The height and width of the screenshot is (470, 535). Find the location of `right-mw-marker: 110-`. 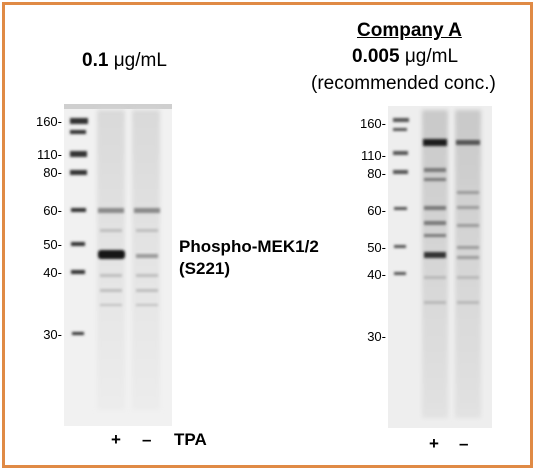

right-mw-marker: 110- is located at coordinates (373, 155).